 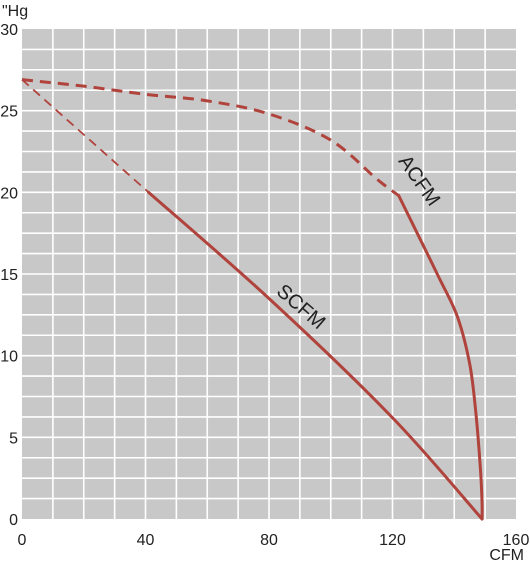 I want to click on y-axis-unit: "Hg, so click(x=15, y=11).